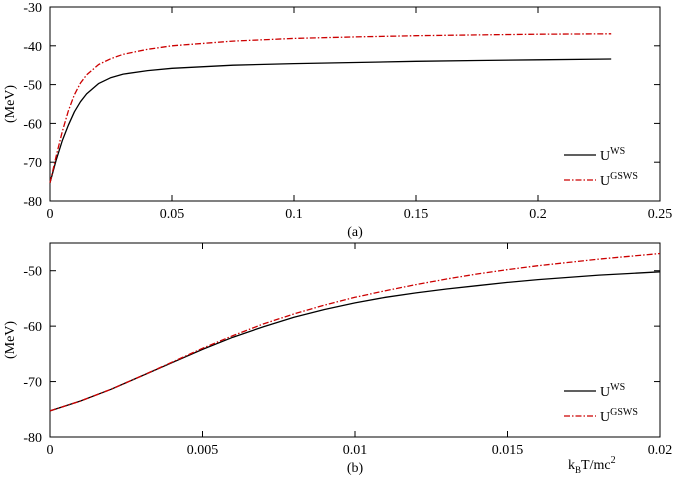 The height and width of the screenshot is (481, 681). Describe the element at coordinates (355, 450) in the screenshot. I see `x-tick-label: 0.01` at that location.